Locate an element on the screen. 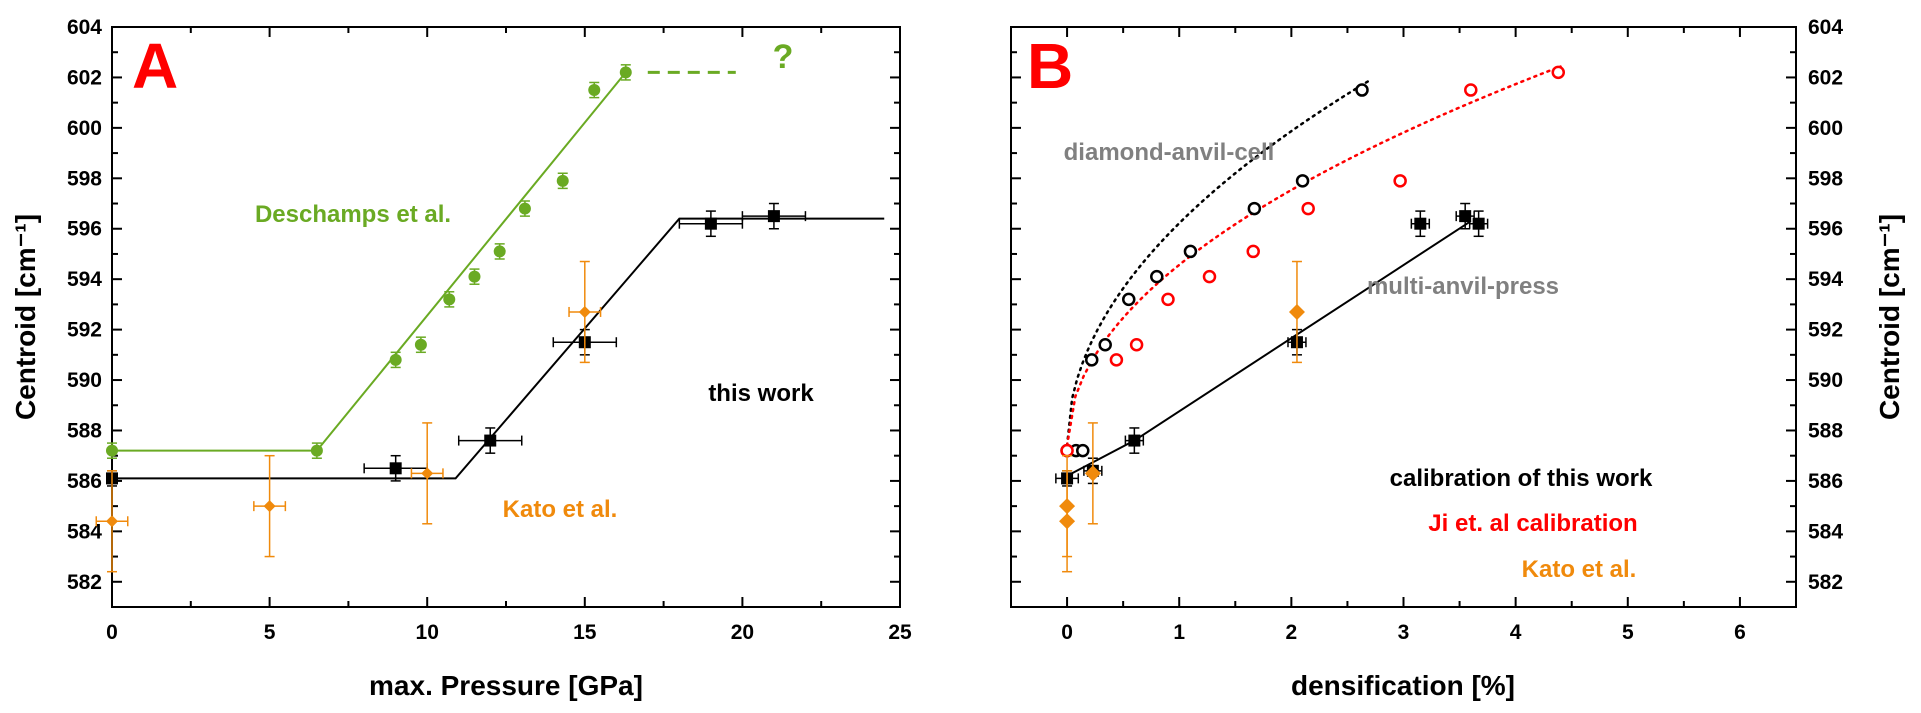  y-tick-label: 600 is located at coordinates (1825, 128).